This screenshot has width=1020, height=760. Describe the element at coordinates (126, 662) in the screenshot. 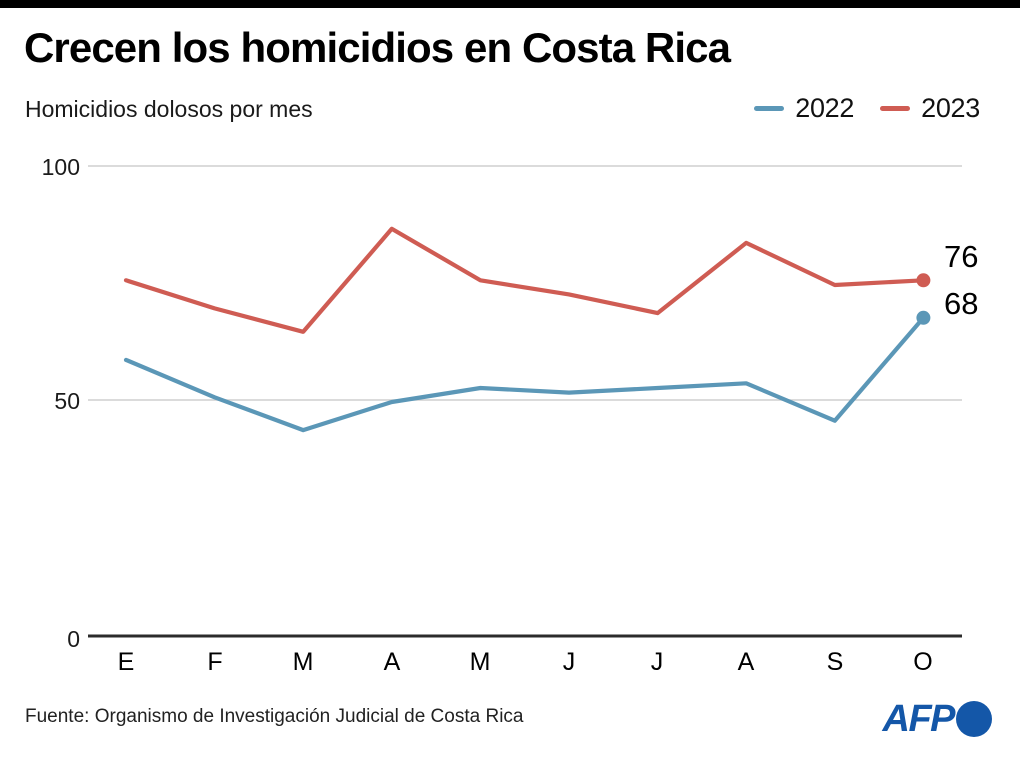

I see `x-axis-tick-0: E` at that location.